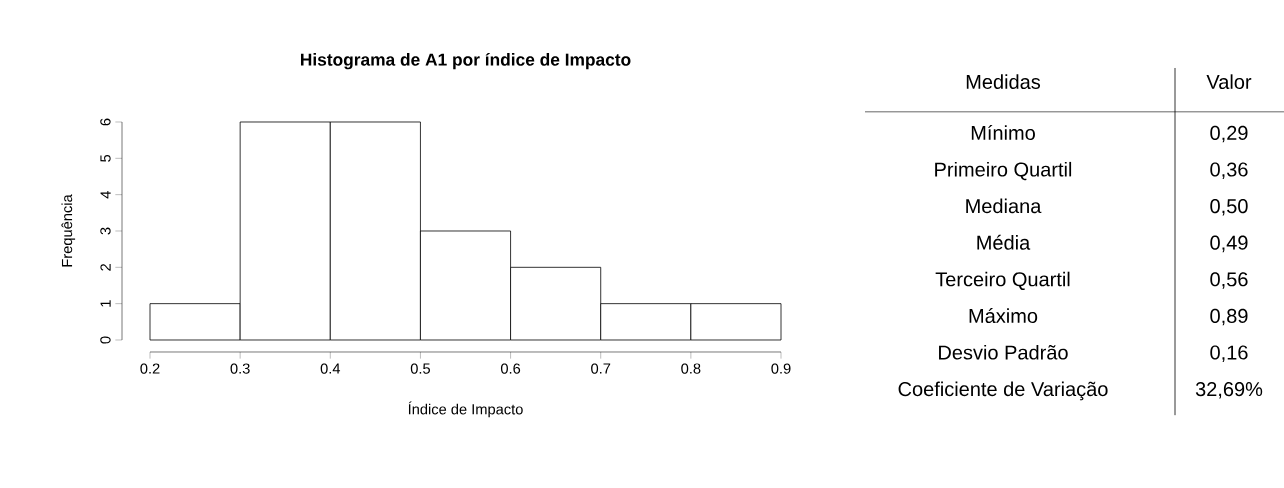 The width and height of the screenshot is (1284, 488). Describe the element at coordinates (1003, 391) in the screenshot. I see `text: Coeficiente de Variação` at that location.